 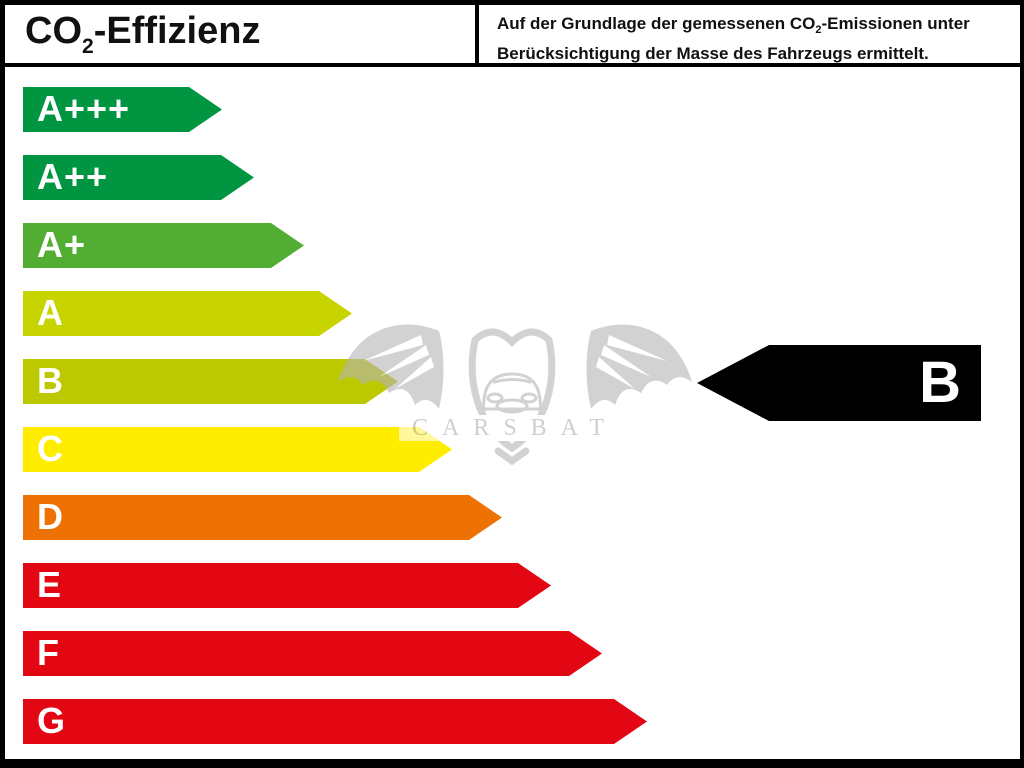 What do you see at coordinates (163, 245) in the screenshot?
I see `rating-bar-a-plus: A+` at bounding box center [163, 245].